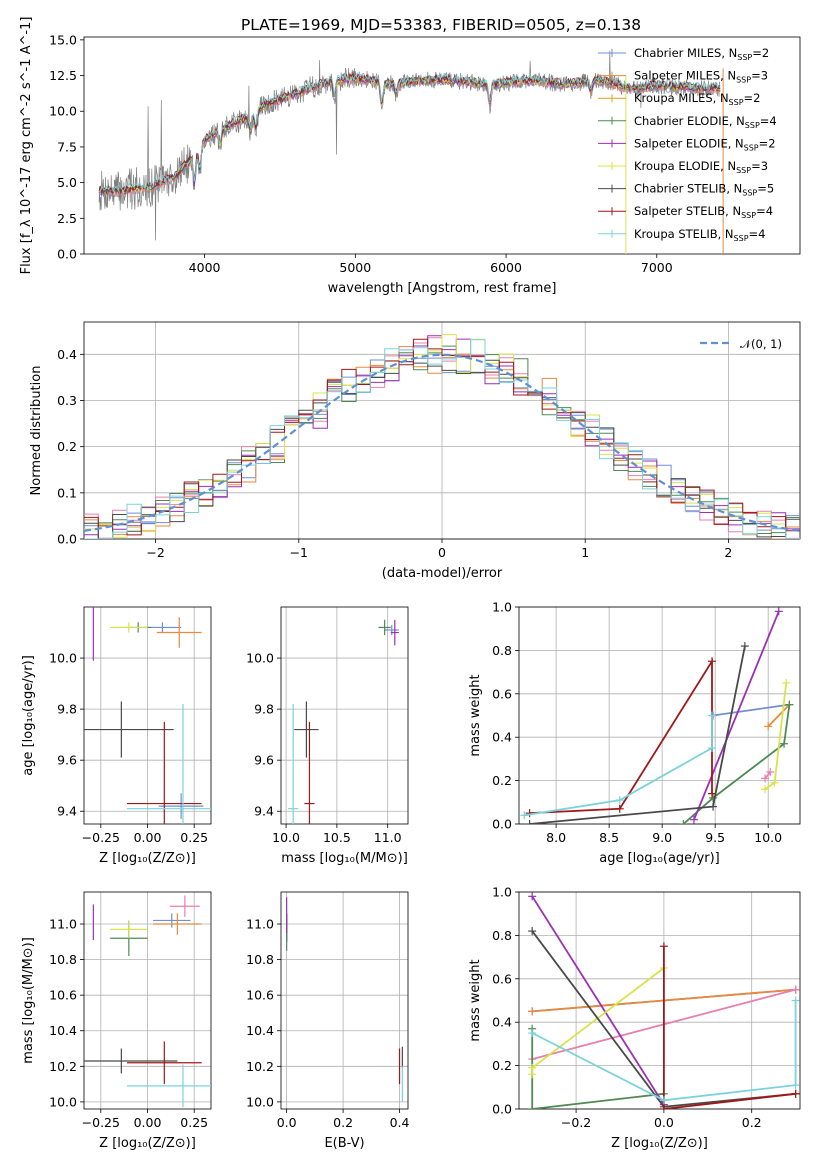  I want to click on legend-label: Chabrier ELODIE, NSSP=4, so click(705, 122).